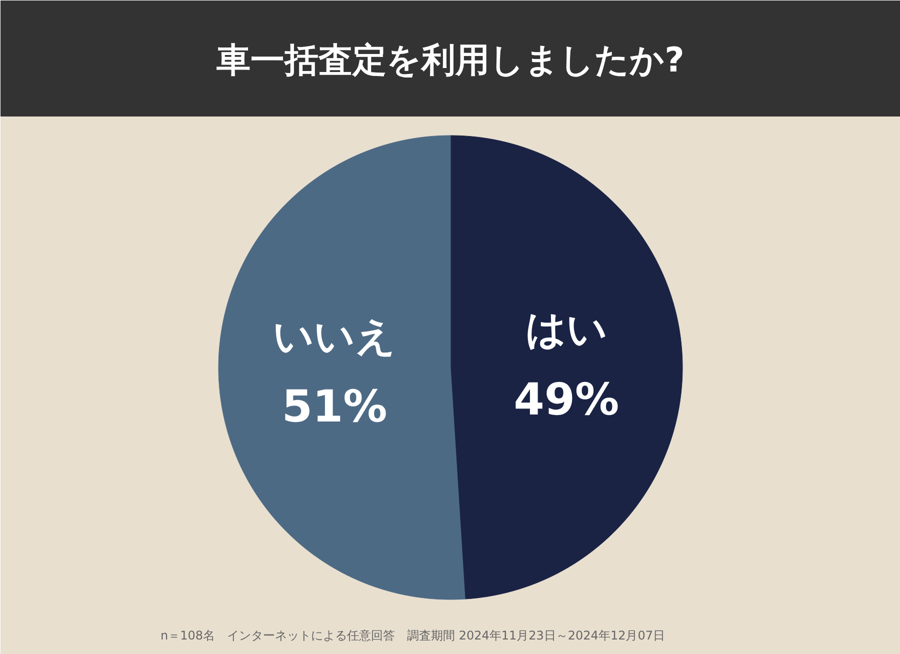 The image size is (900, 654). Describe the element at coordinates (567, 400) in the screenshot. I see `data-label: 49%` at that location.